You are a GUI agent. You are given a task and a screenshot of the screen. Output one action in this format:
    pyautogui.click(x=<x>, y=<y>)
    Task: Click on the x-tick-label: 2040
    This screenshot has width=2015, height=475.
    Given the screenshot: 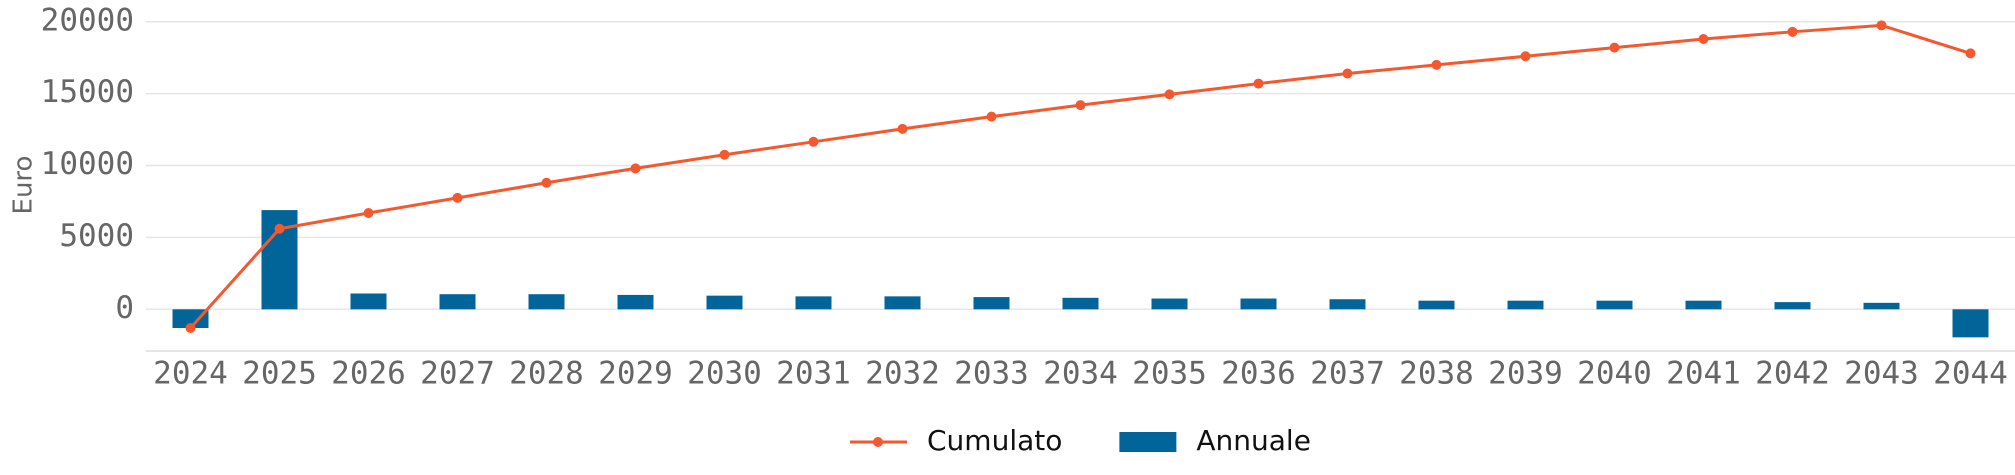 What is the action you would take?
    pyautogui.click(x=1614, y=374)
    